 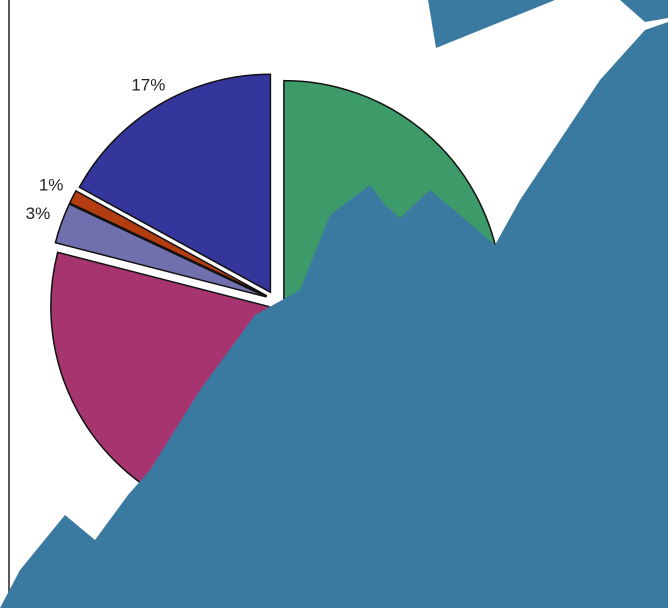 What do you see at coordinates (51, 184) in the screenshot?
I see `data-label: 1%` at bounding box center [51, 184].